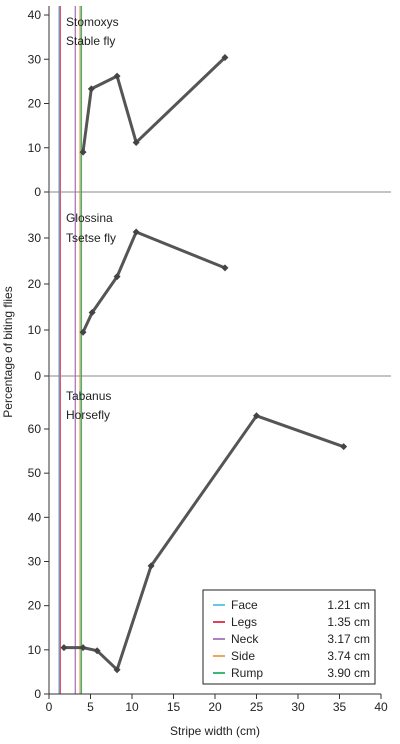 Image resolution: width=400 pixels, height=744 pixels. Describe the element at coordinates (35, 473) in the screenshot. I see `y-tick-label: 50` at that location.